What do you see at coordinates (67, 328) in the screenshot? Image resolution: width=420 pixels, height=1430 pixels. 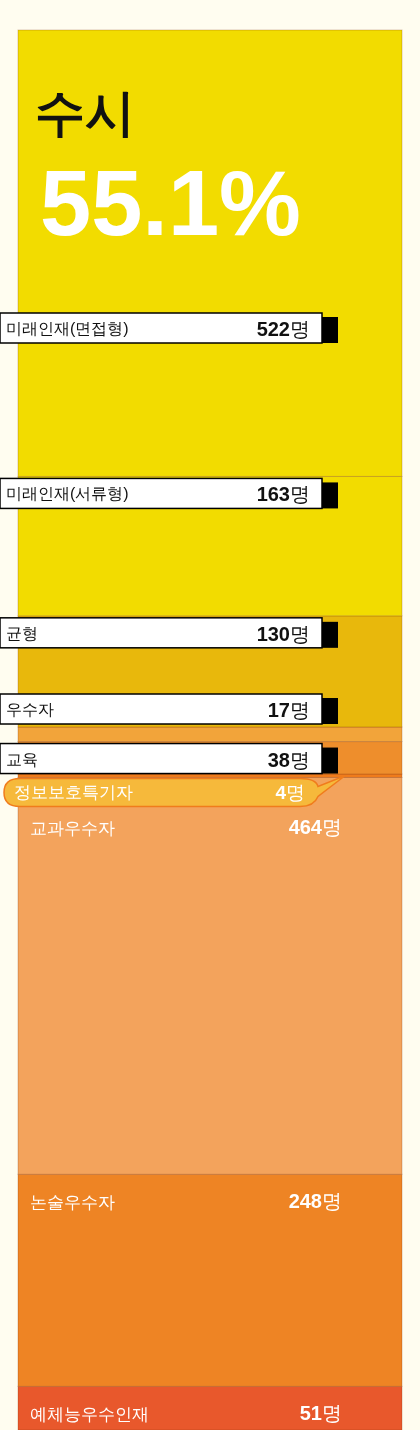 I see `series-label: 미래인재(면접형)` at bounding box center [67, 328].